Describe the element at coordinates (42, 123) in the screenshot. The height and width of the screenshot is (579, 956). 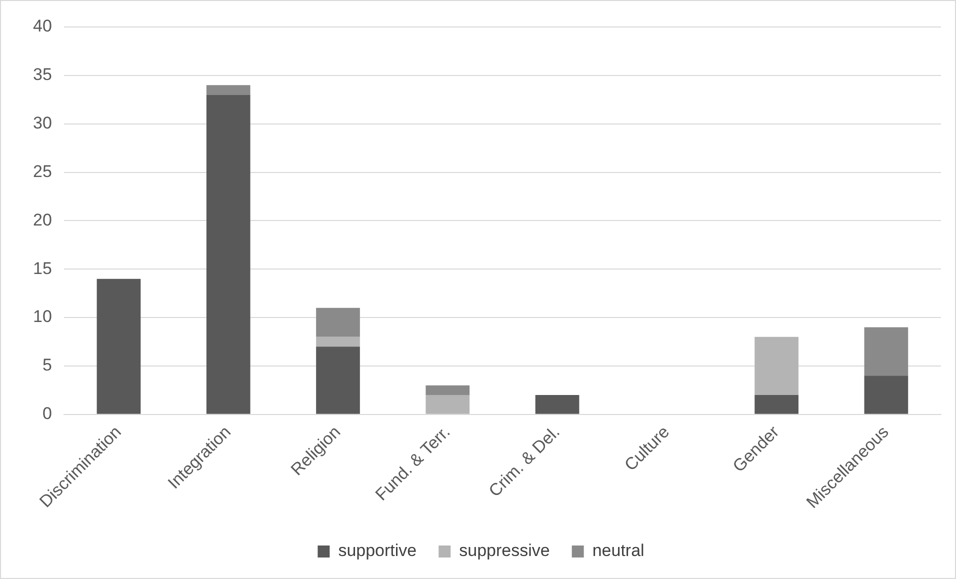
I see `y-tick-label: 30` at that location.